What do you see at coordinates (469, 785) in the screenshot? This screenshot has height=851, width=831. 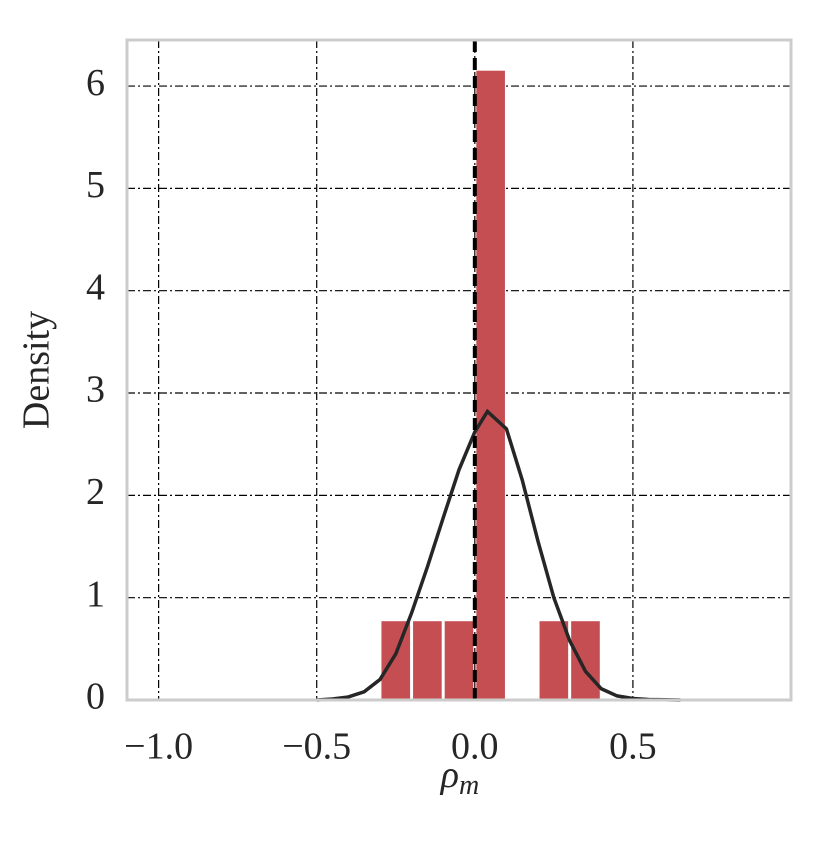 I see `x-label-subscript: m` at bounding box center [469, 785].